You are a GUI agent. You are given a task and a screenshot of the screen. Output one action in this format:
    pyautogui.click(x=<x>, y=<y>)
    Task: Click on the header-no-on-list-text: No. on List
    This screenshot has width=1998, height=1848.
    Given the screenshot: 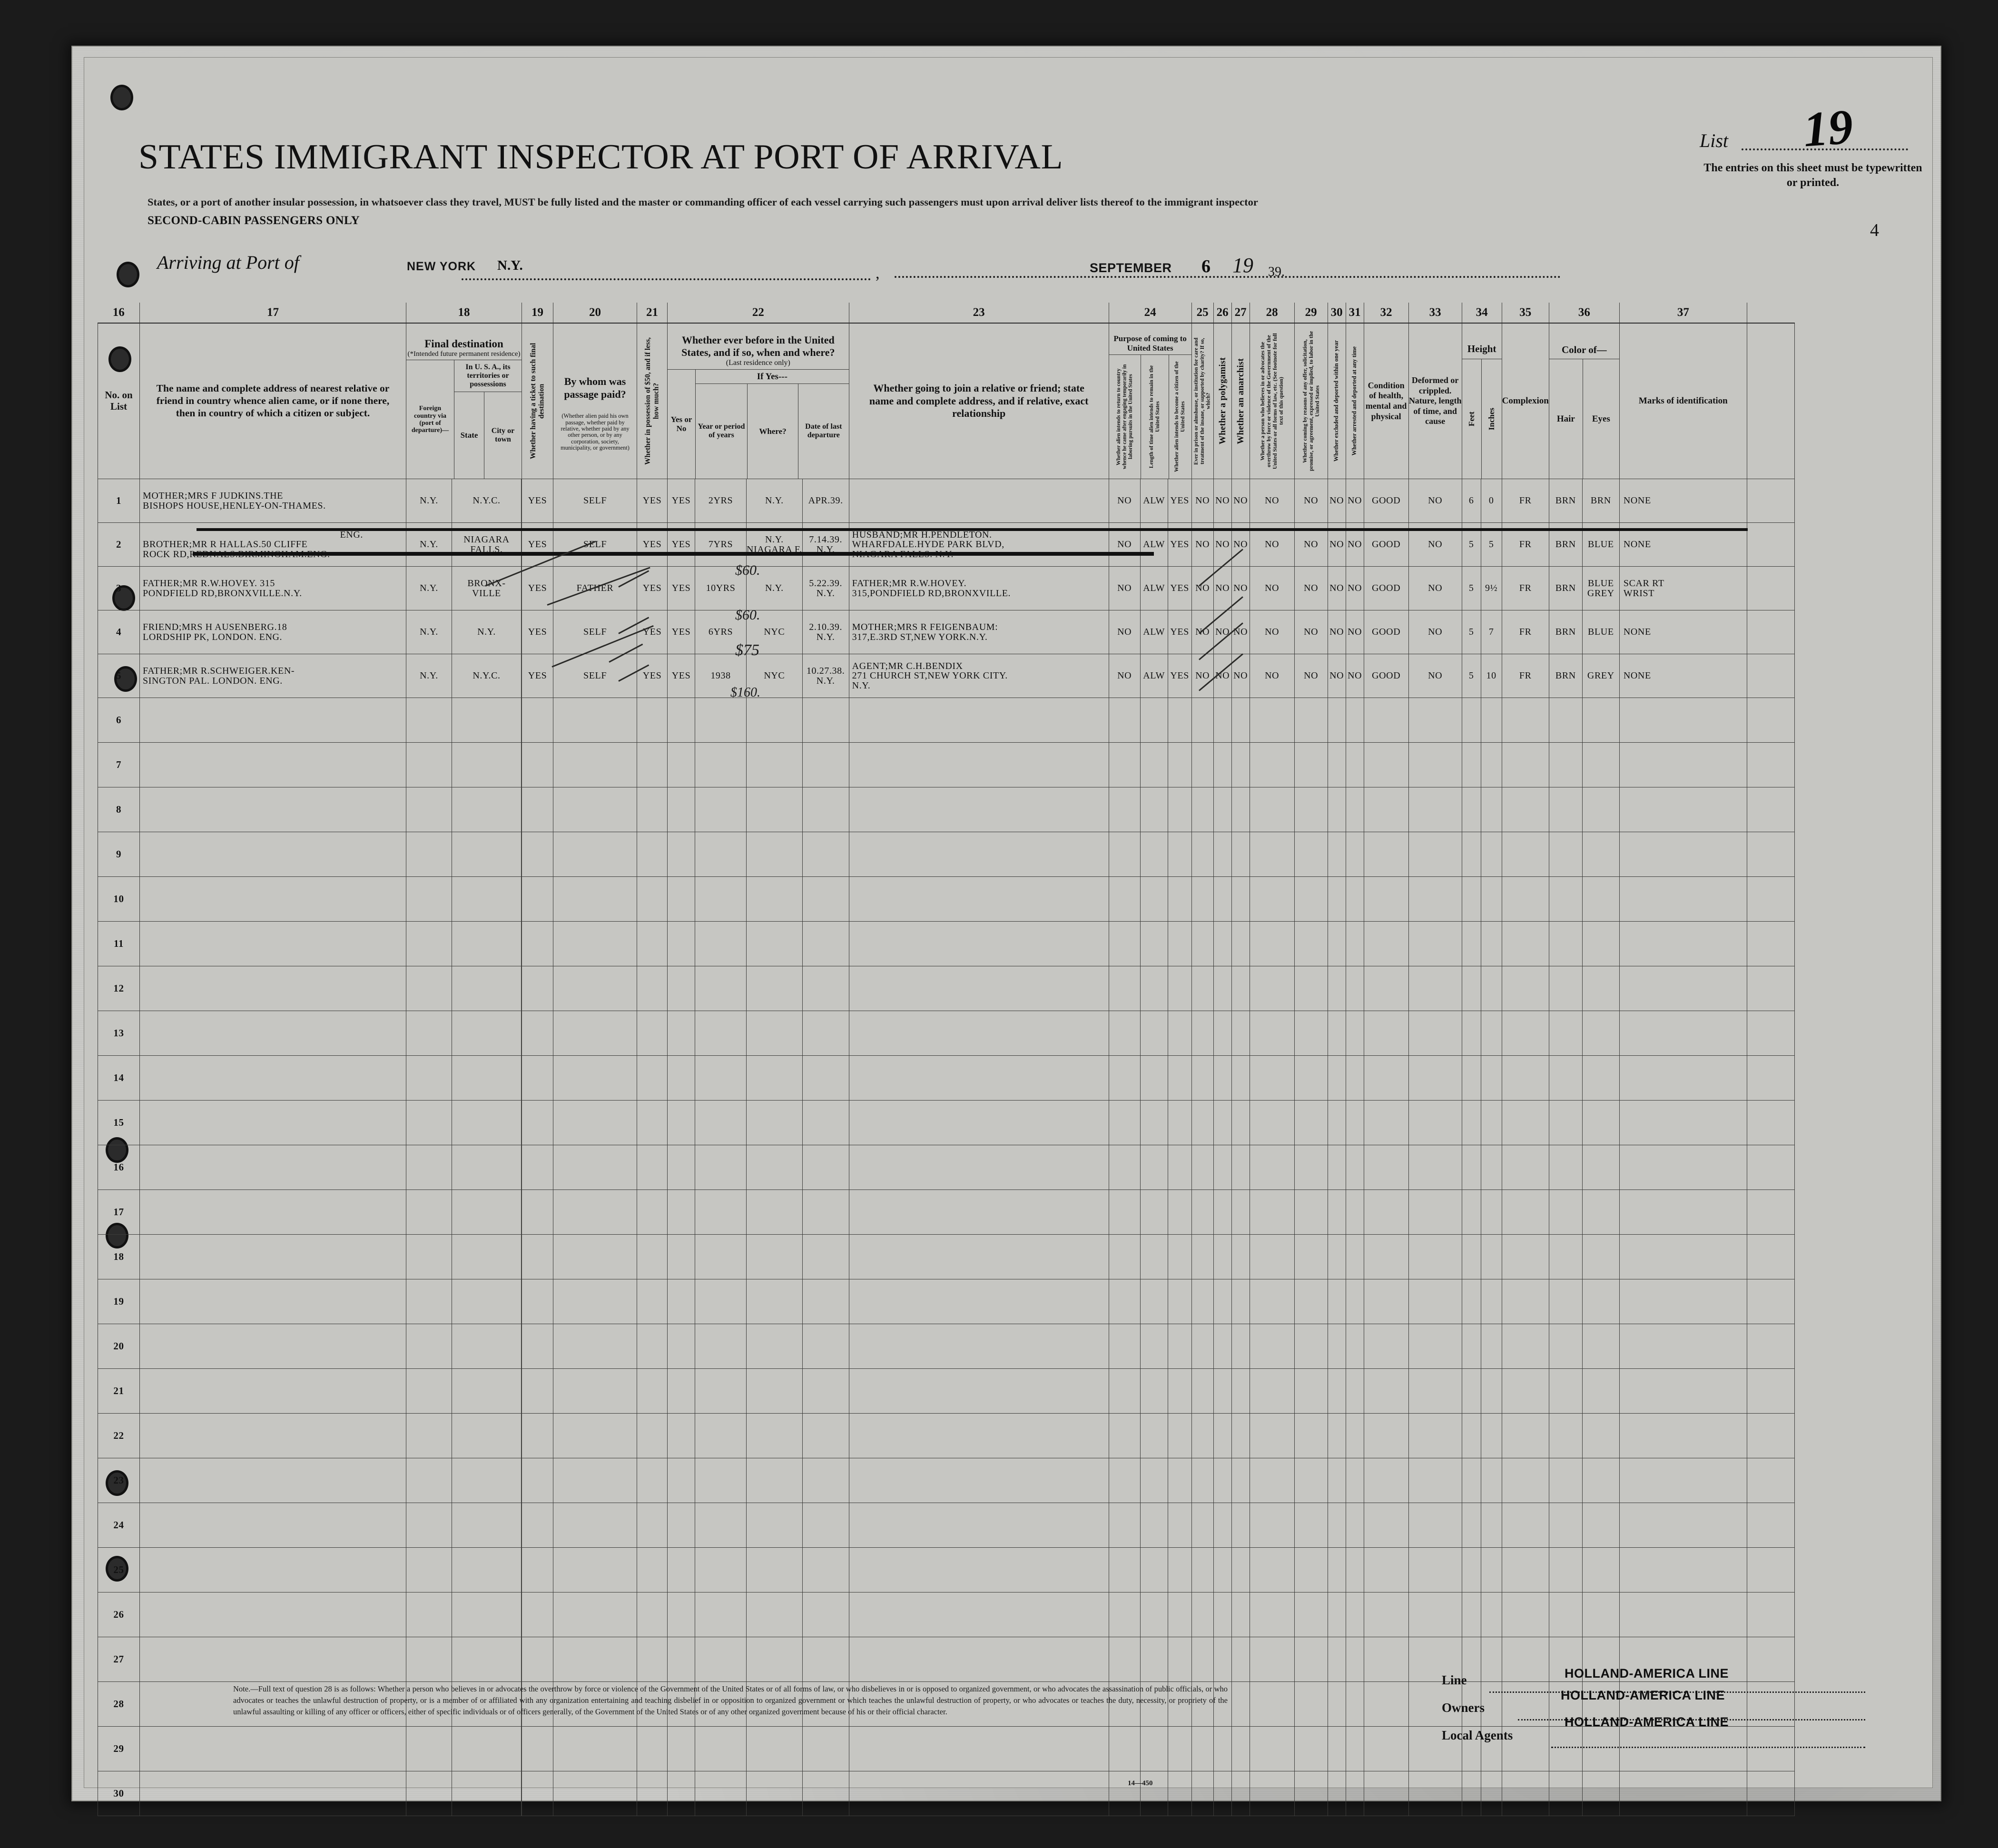 What is the action you would take?
    pyautogui.click(x=119, y=400)
    